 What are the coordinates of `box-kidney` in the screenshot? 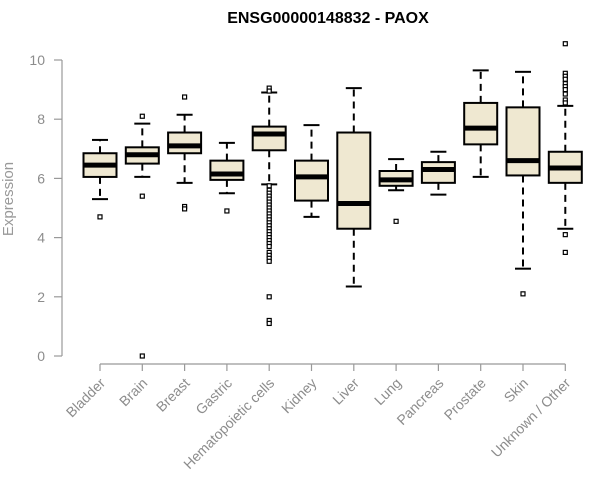 It's located at (311, 171).